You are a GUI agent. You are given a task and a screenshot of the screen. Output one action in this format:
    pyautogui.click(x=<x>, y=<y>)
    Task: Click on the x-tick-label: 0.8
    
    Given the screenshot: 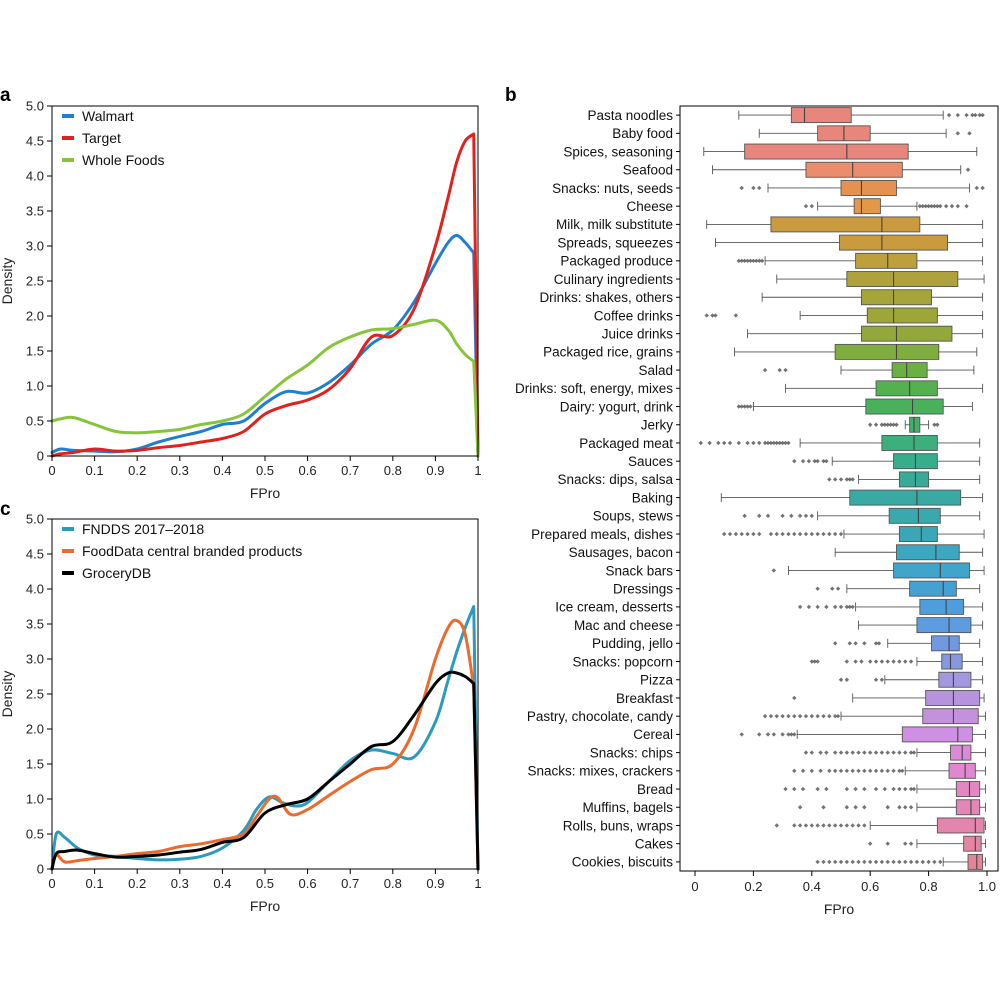 What is the action you would take?
    pyautogui.click(x=393, y=883)
    